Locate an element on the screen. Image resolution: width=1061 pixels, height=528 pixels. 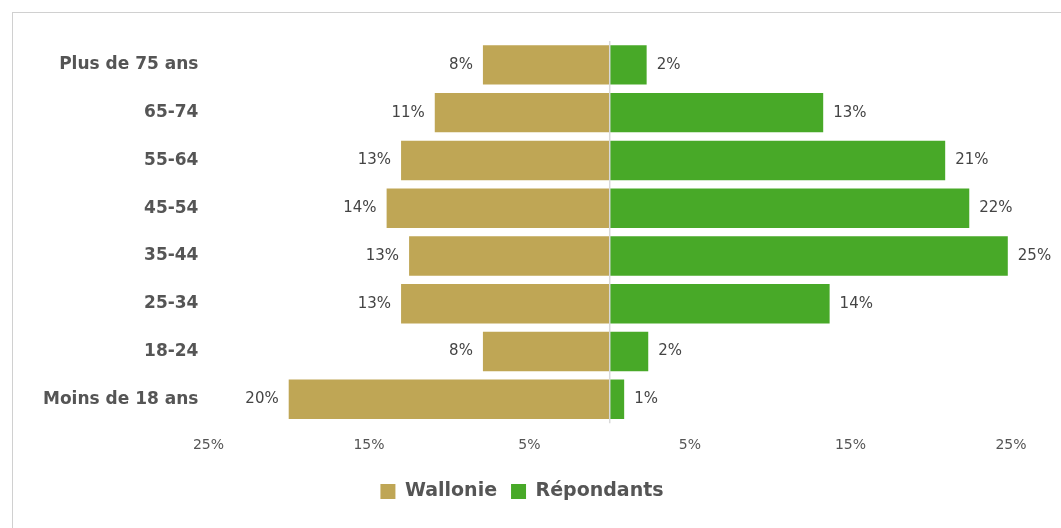
legend-label: Wallonie is located at coordinates (451, 489).